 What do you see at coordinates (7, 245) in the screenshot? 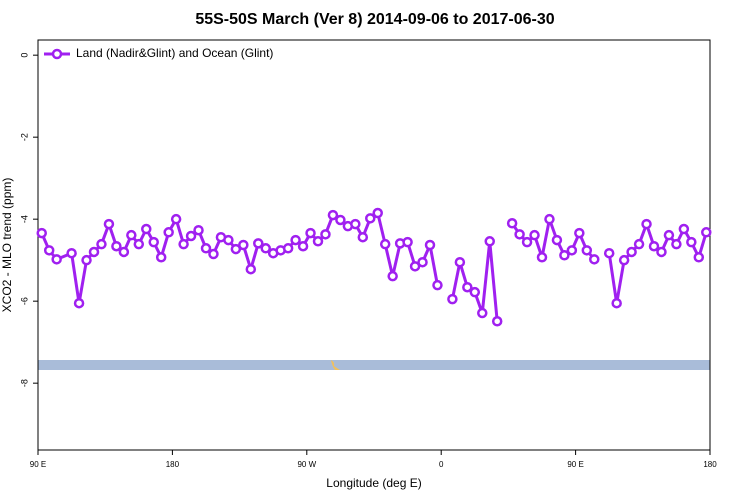
I see `y-axis-label: XCO2 - MLO trend (ppm)` at bounding box center [7, 245].